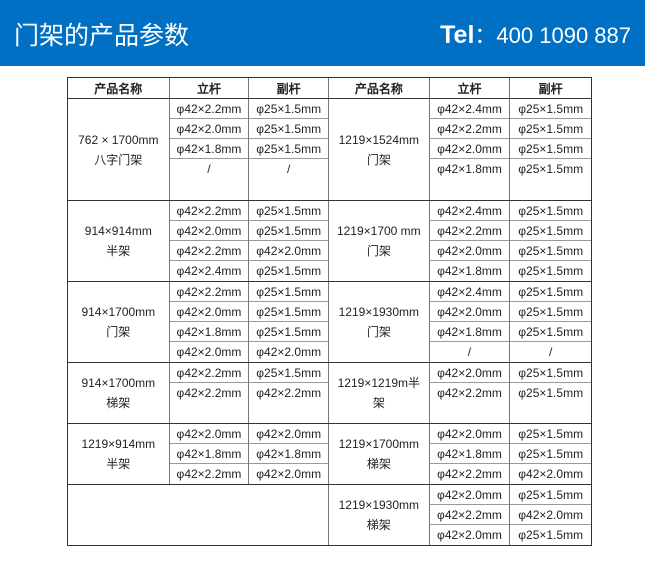 The width and height of the screenshot is (645, 573). What do you see at coordinates (119, 322) in the screenshot?
I see `product-name-cell: 914×1700mm 门架` at bounding box center [119, 322].